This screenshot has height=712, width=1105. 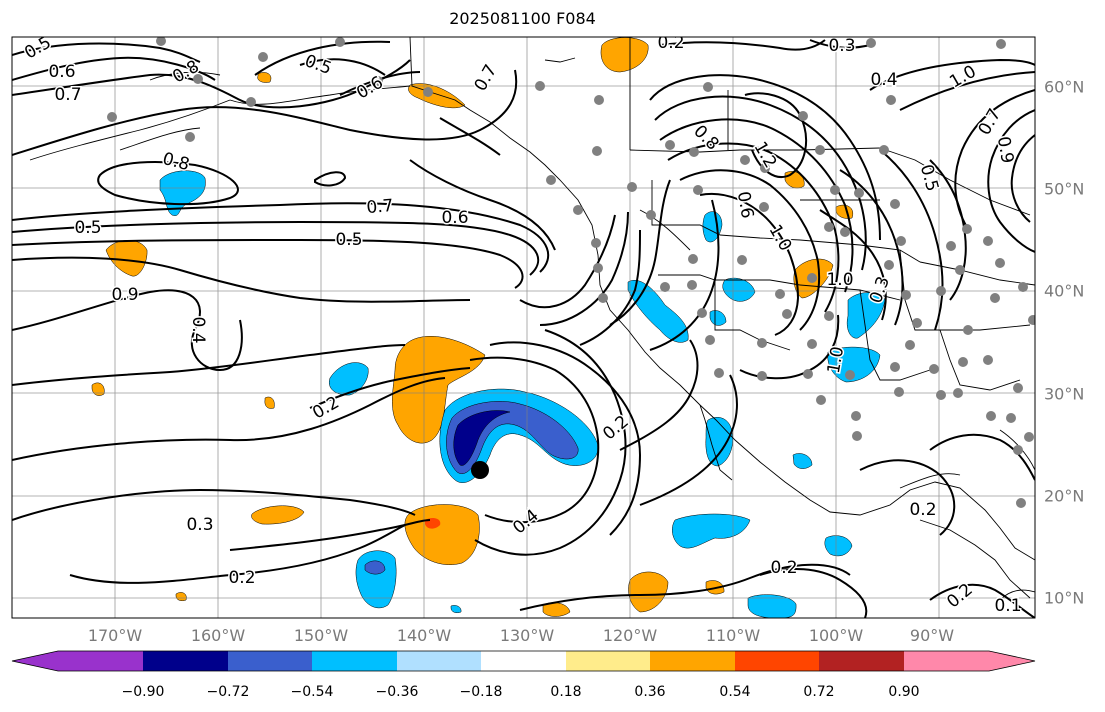 I want to click on colorbar-extend-low, so click(x=35, y=661).